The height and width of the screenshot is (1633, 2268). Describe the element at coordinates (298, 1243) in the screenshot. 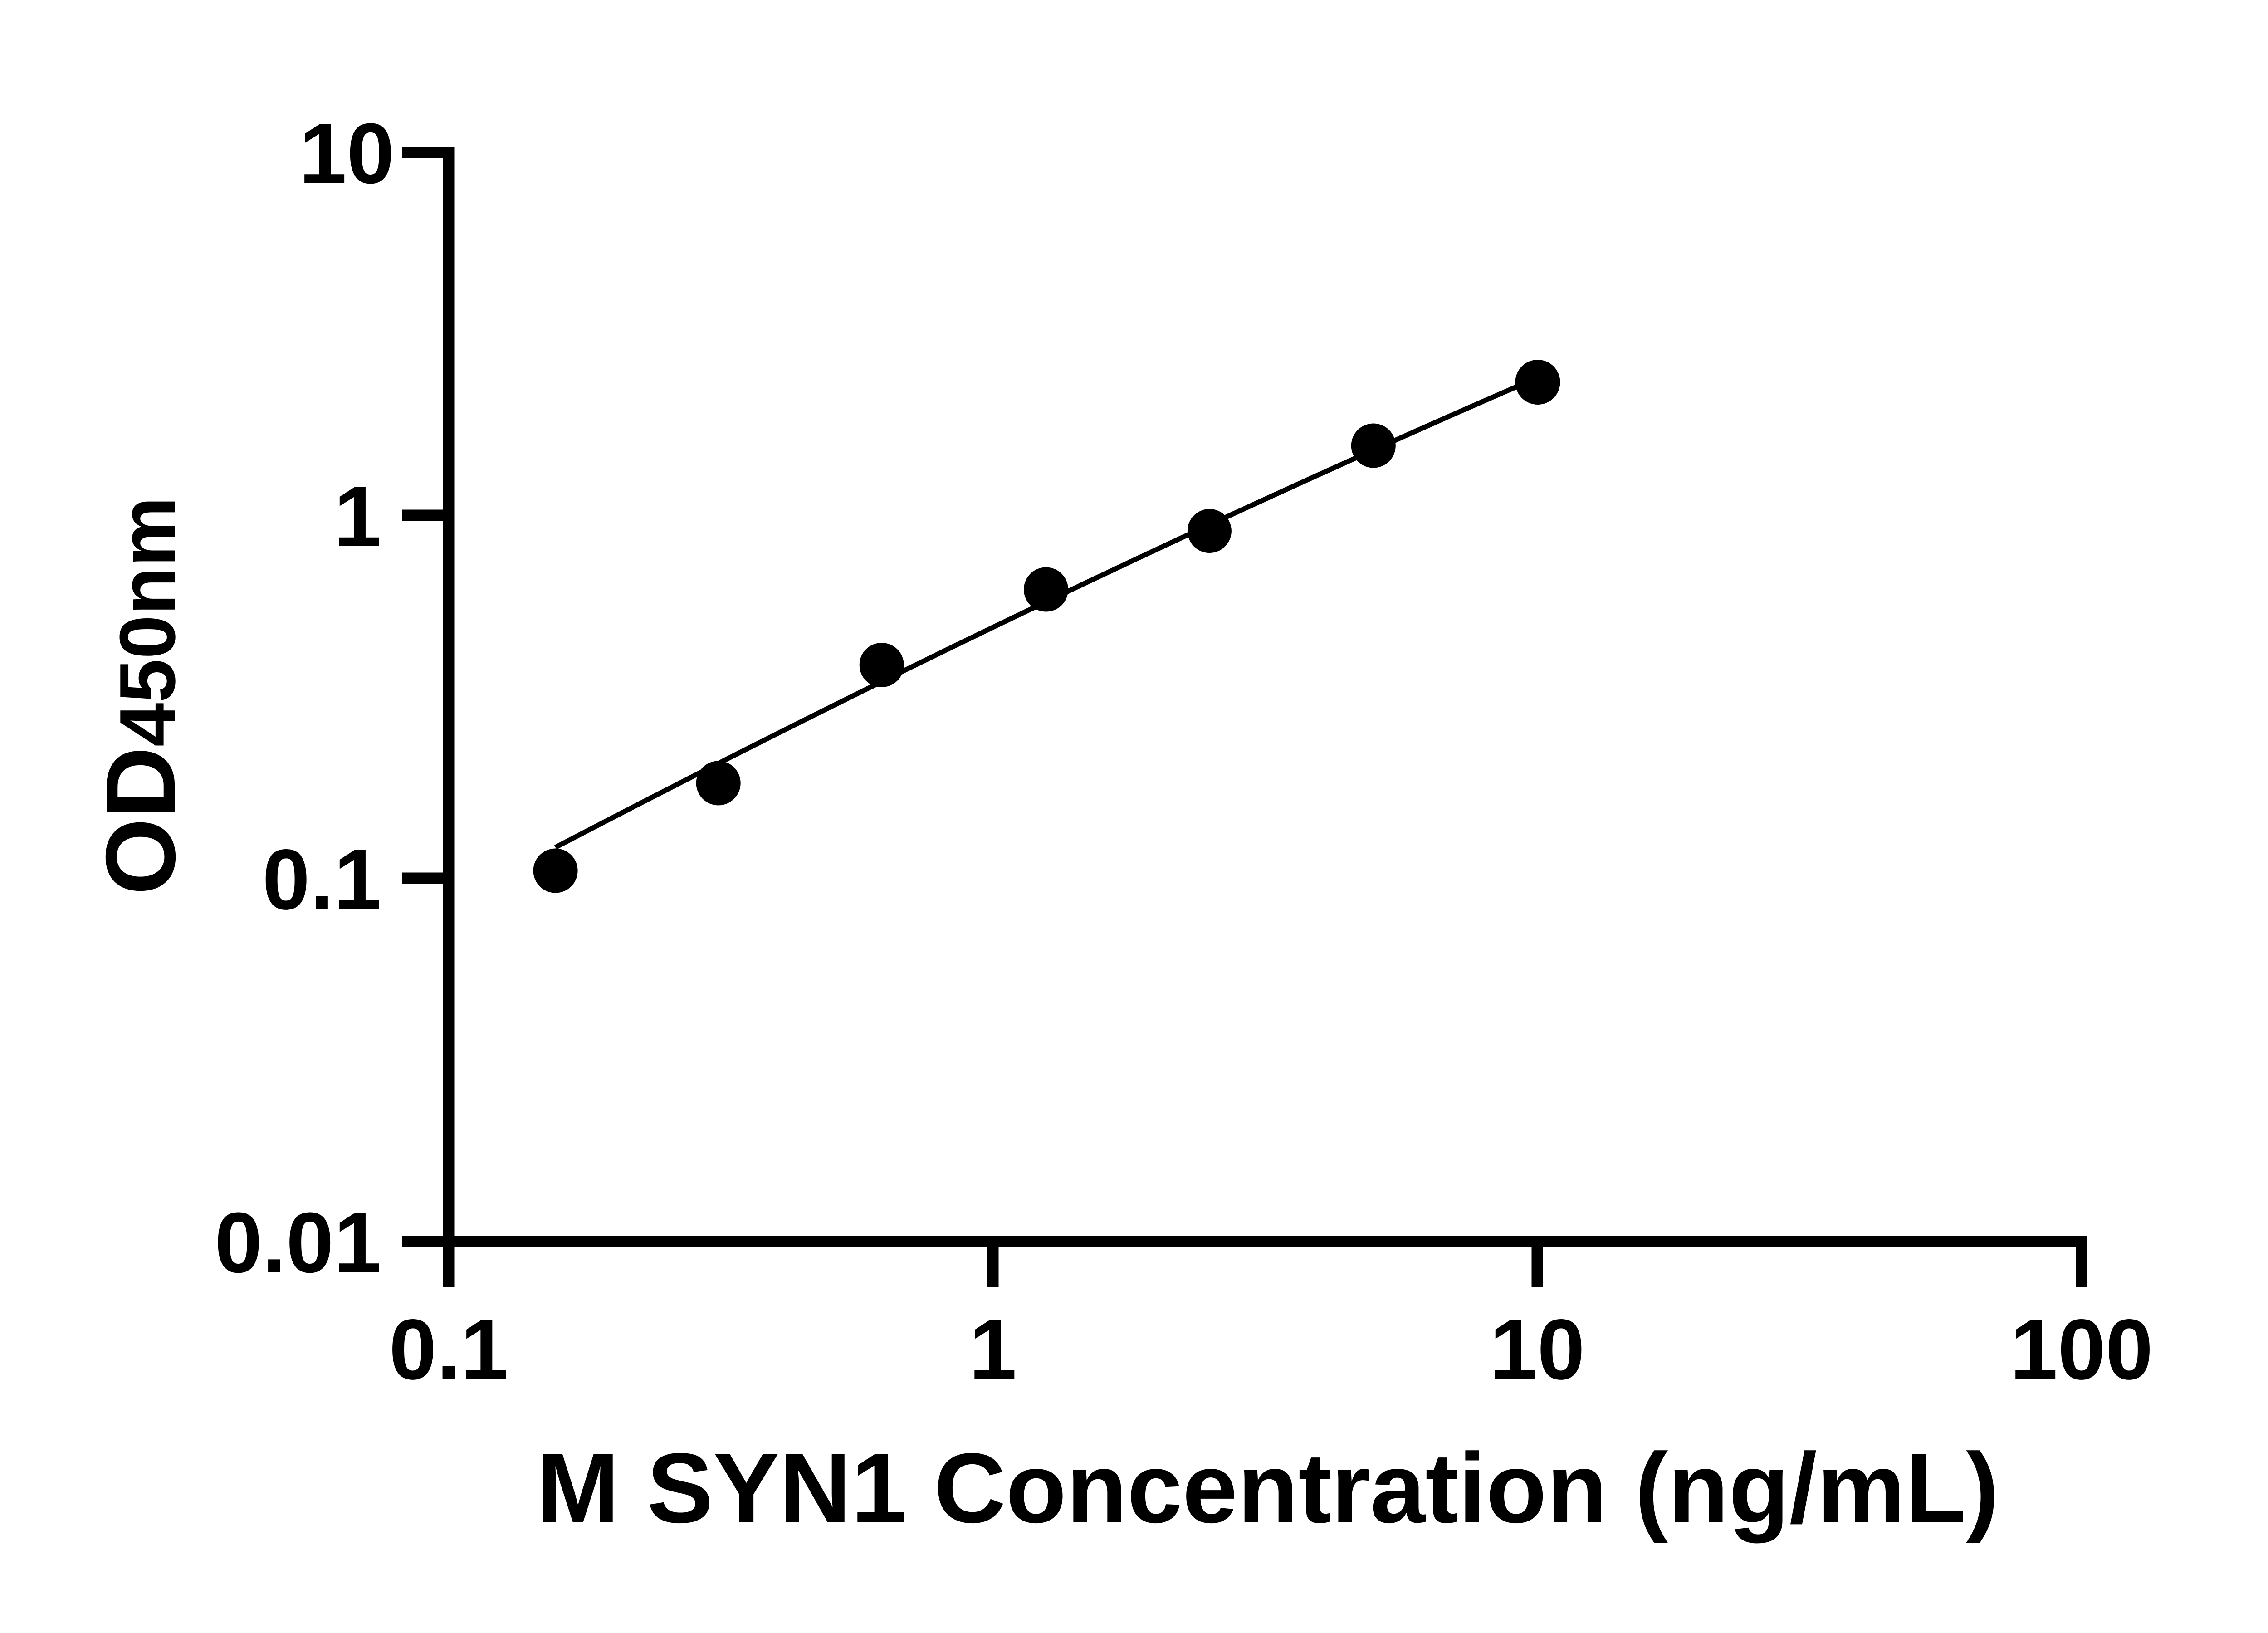

I see `svg-text: 0.01` at that location.